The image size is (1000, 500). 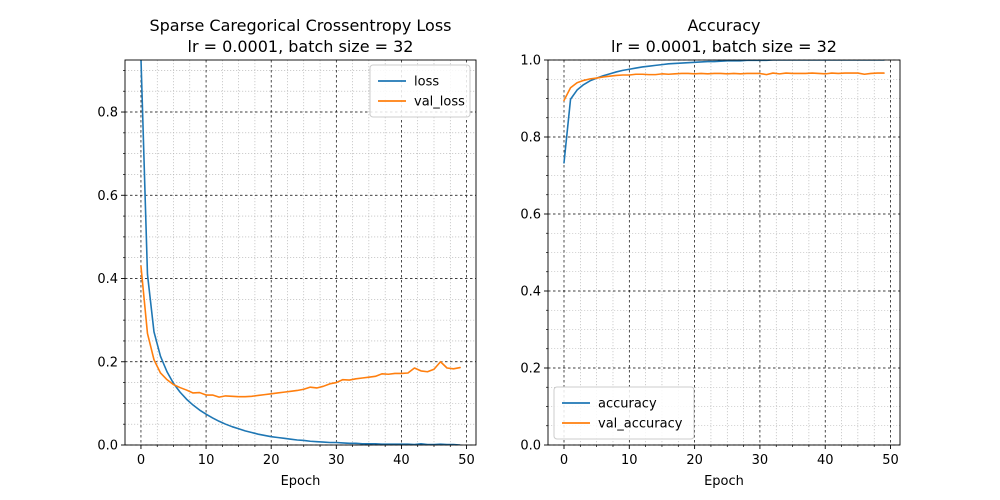 What do you see at coordinates (627, 404) in the screenshot?
I see `legend-label-accuracy: accuracy` at bounding box center [627, 404].